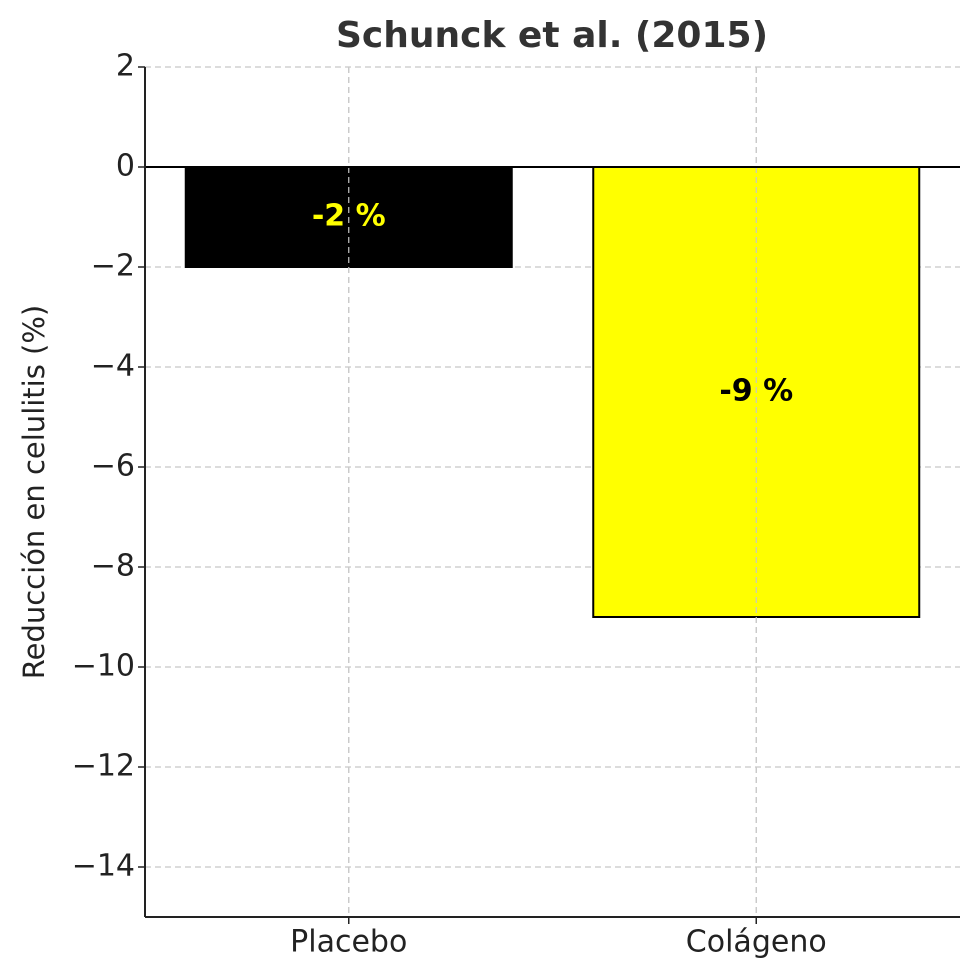 The width and height of the screenshot is (980, 980). I want to click on y-tick-label: −6, so click(113, 466).